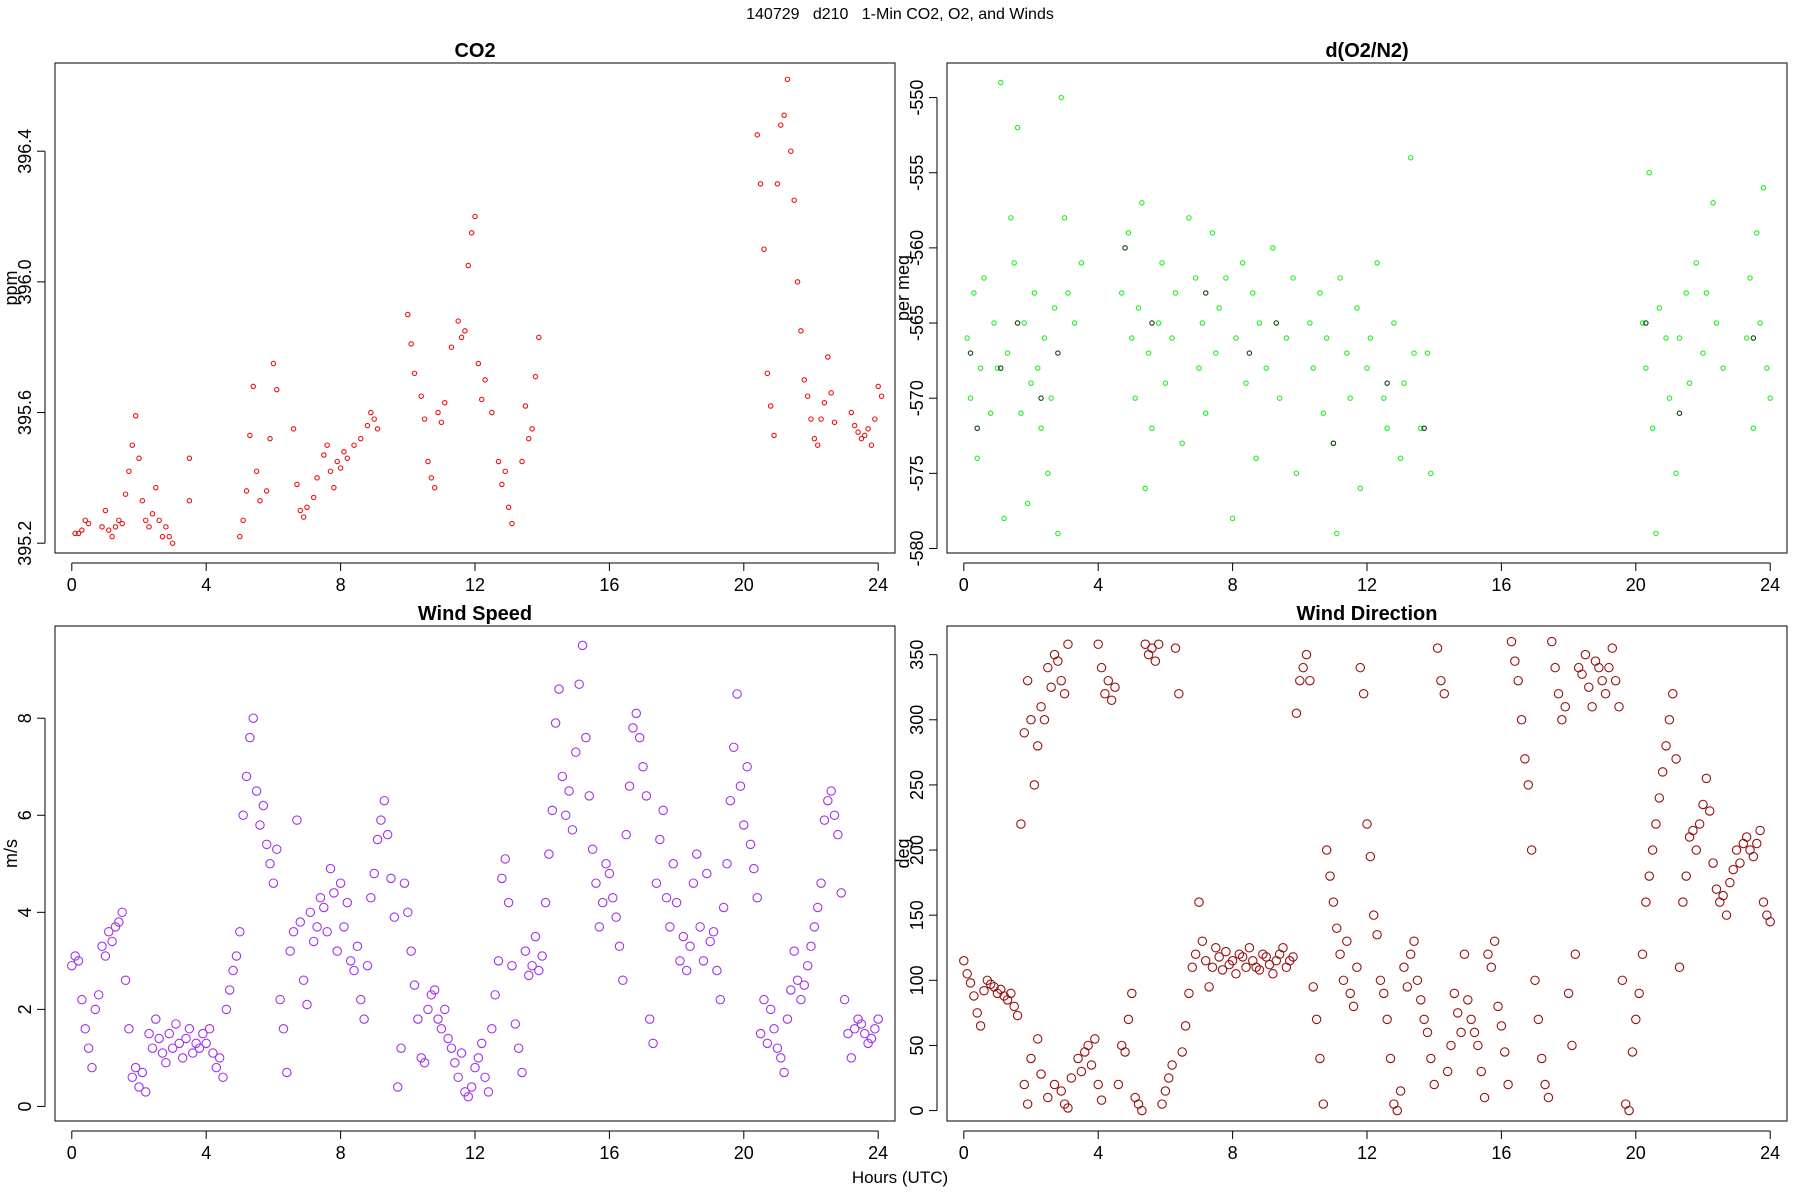  I want to click on y-tick-label: 50, so click(917, 1045).